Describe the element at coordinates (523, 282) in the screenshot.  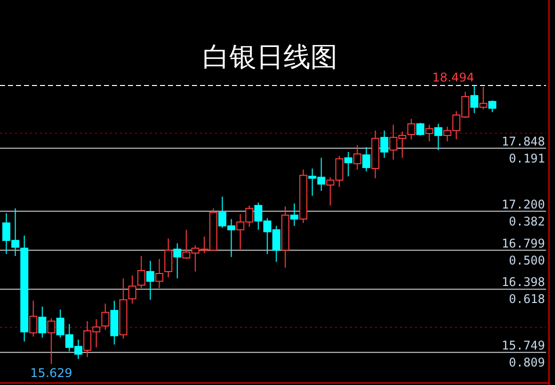
I see `ref-line-label: 16.398` at that location.